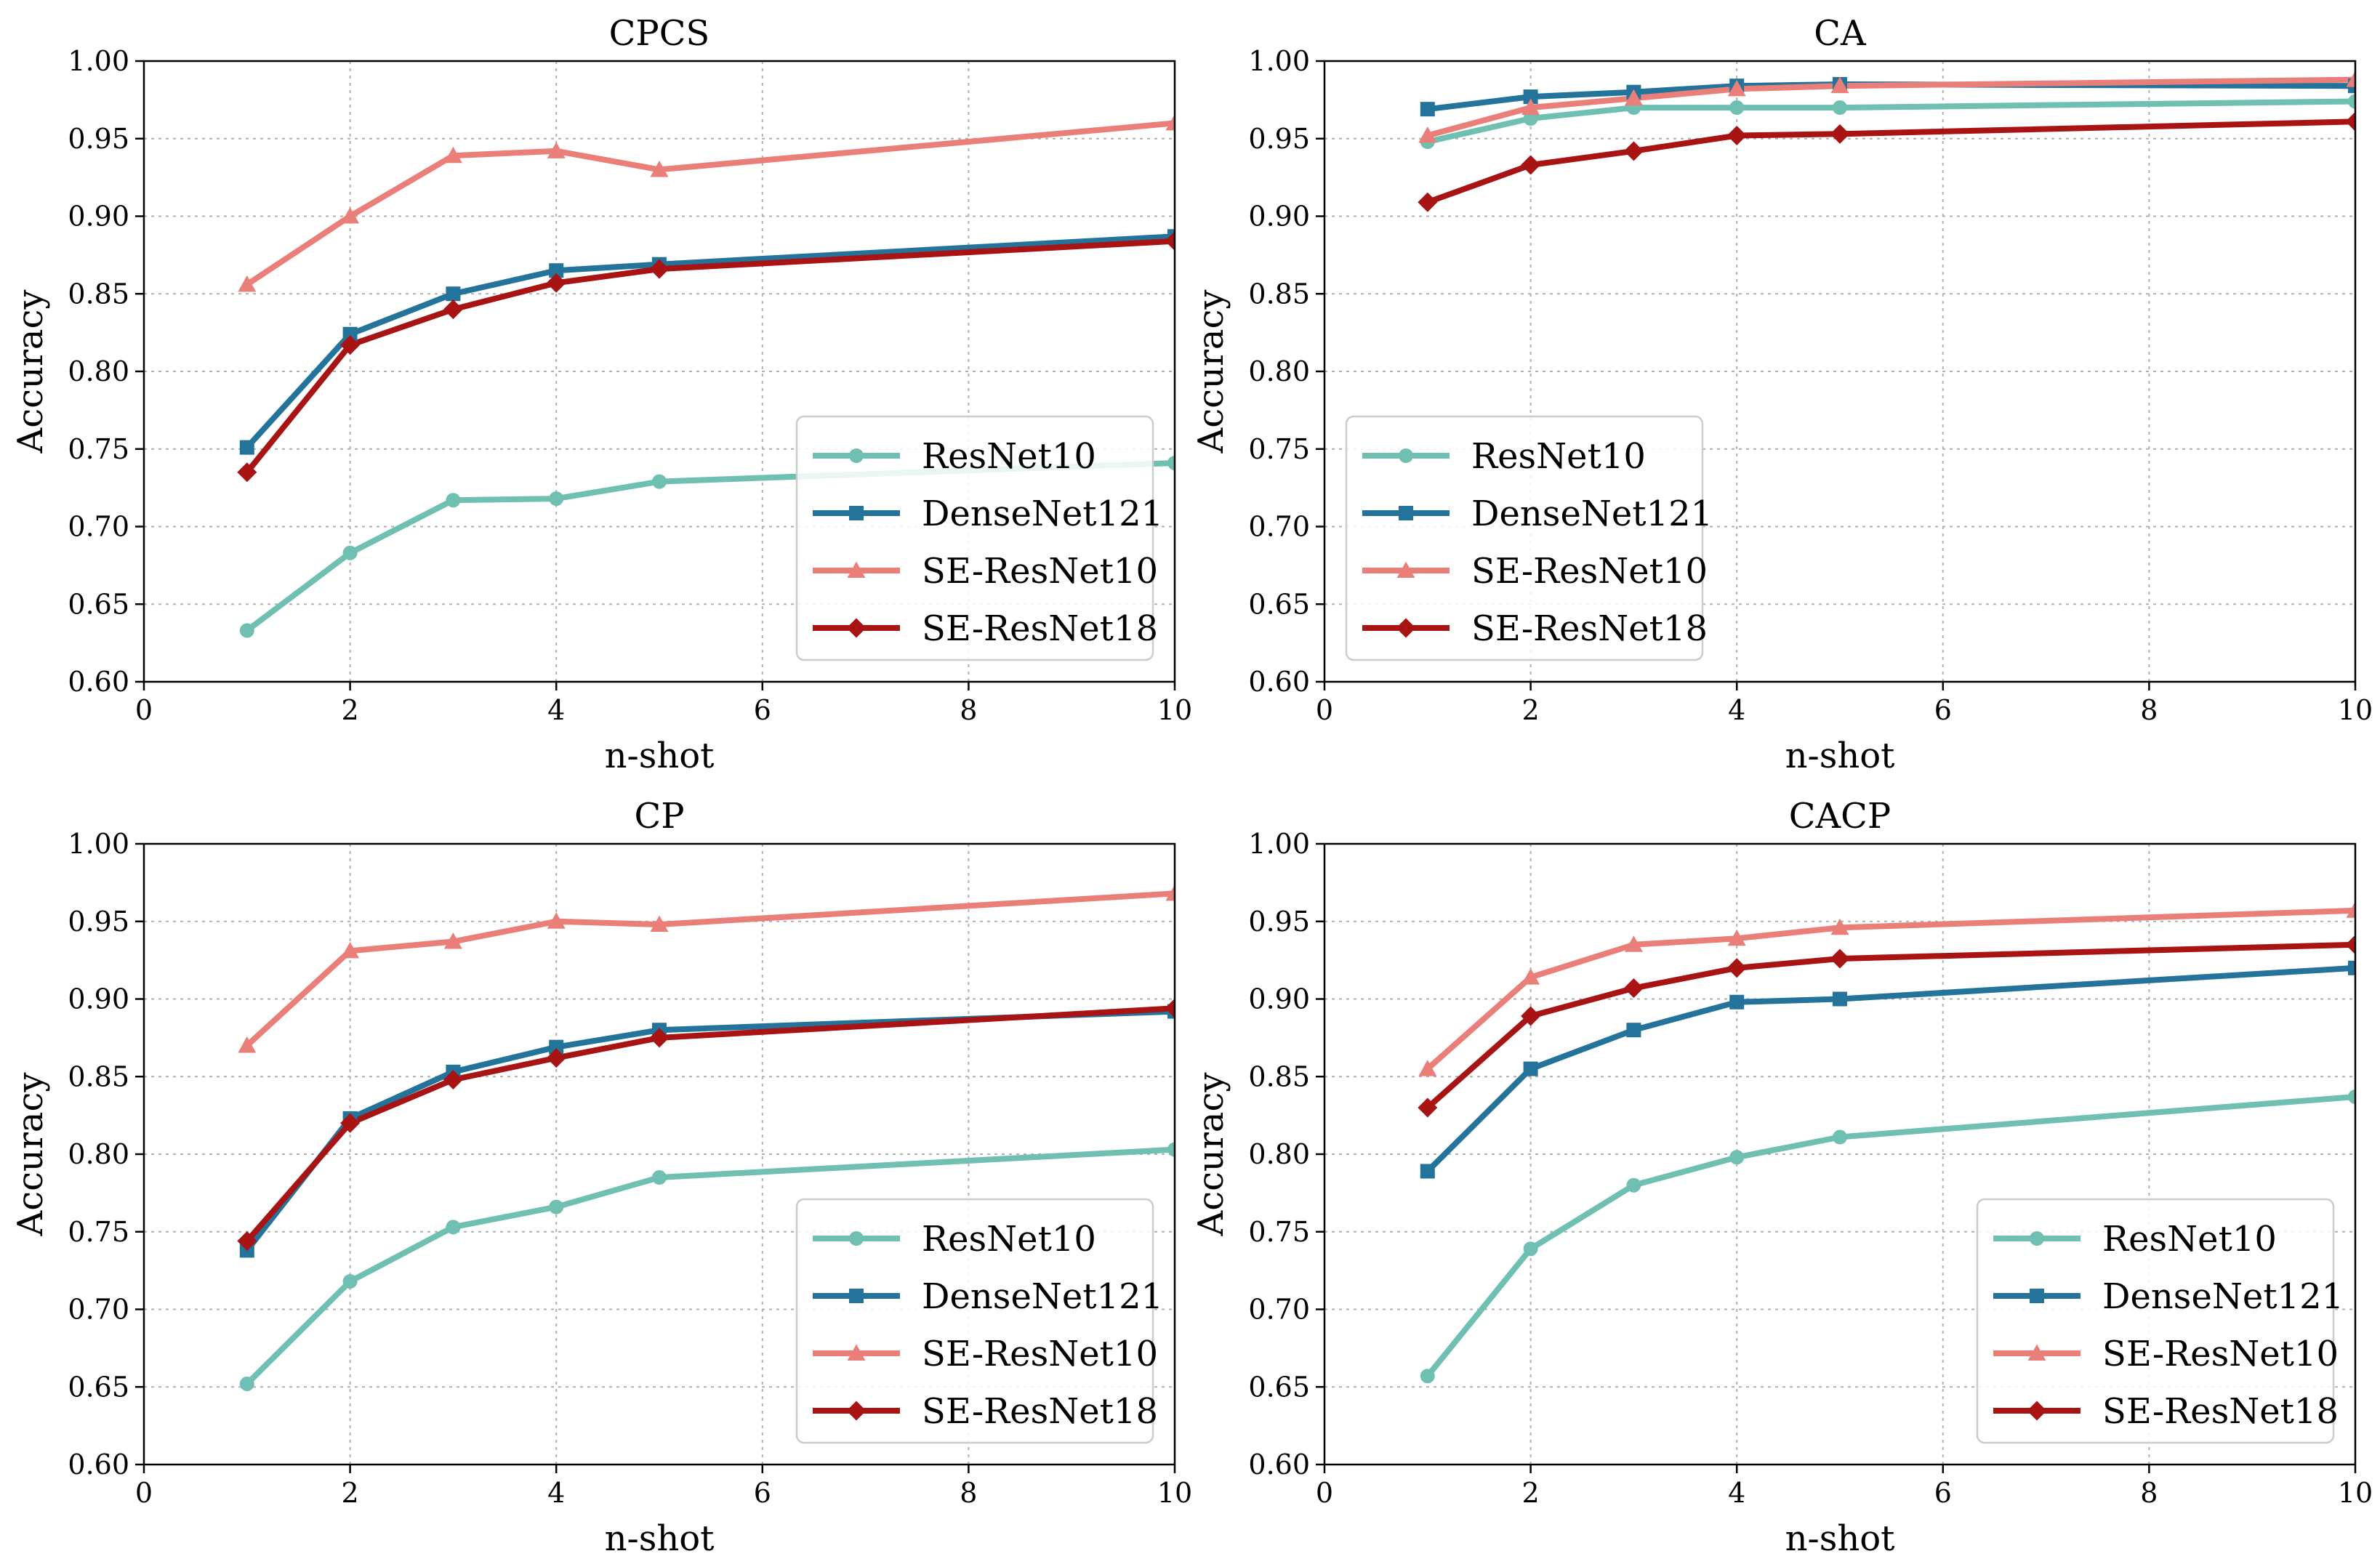 The height and width of the screenshot is (1567, 2380). Describe the element at coordinates (98, 1465) in the screenshot. I see `chart-2-ytick-label-0: 0.60` at that location.